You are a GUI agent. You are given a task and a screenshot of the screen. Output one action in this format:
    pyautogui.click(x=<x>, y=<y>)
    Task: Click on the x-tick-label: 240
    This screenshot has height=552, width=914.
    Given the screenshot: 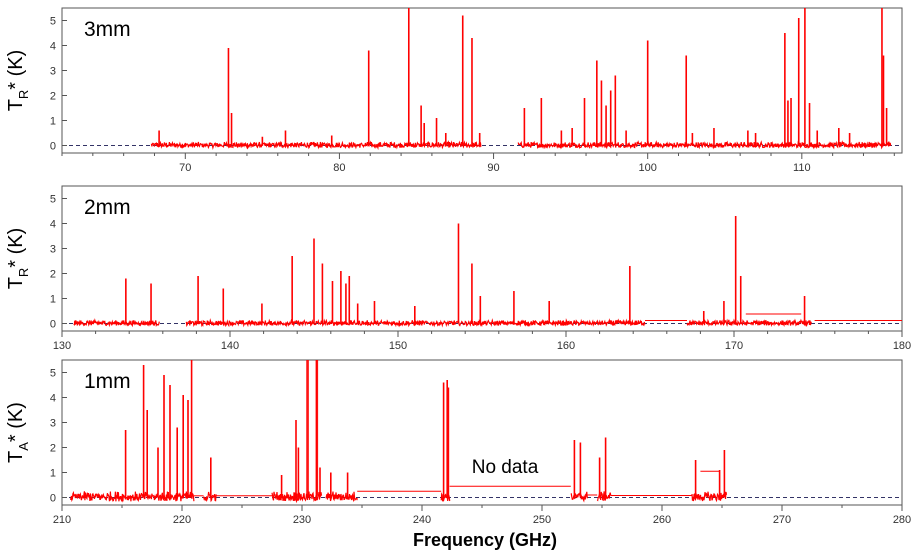 What is the action you would take?
    pyautogui.click(x=422, y=520)
    